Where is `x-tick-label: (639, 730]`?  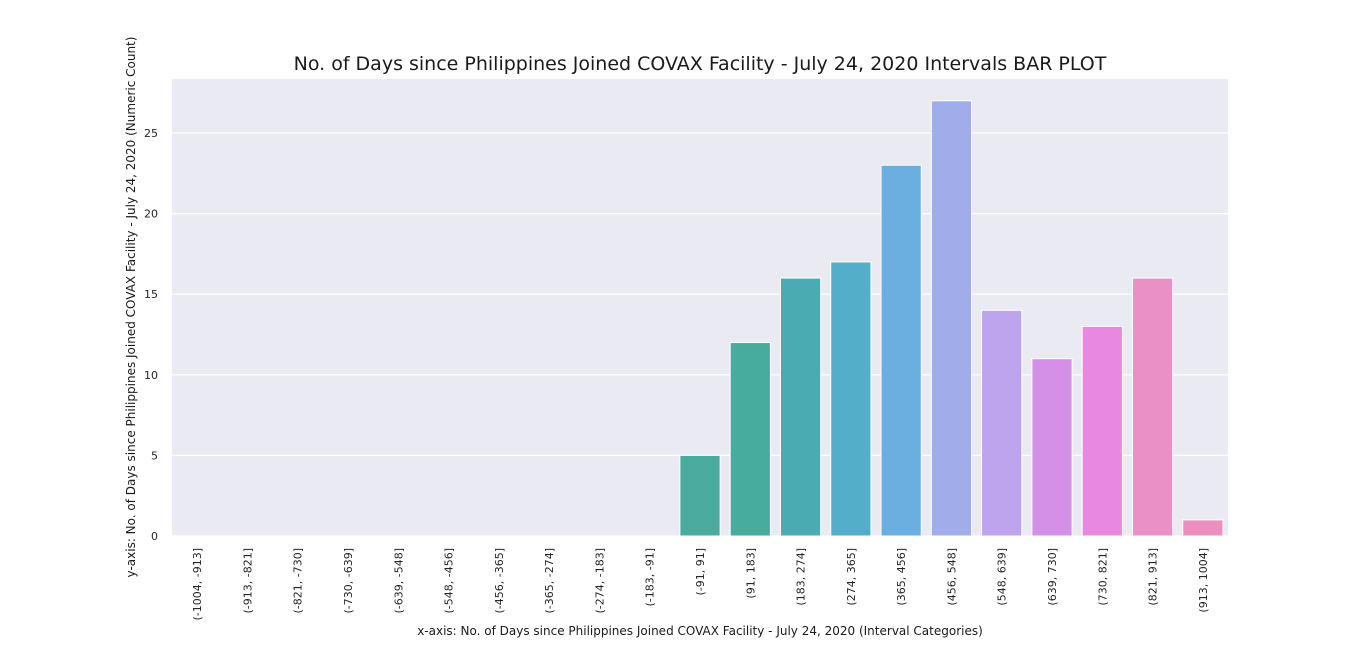 x-tick-label: (639, 730] is located at coordinates (1052, 577).